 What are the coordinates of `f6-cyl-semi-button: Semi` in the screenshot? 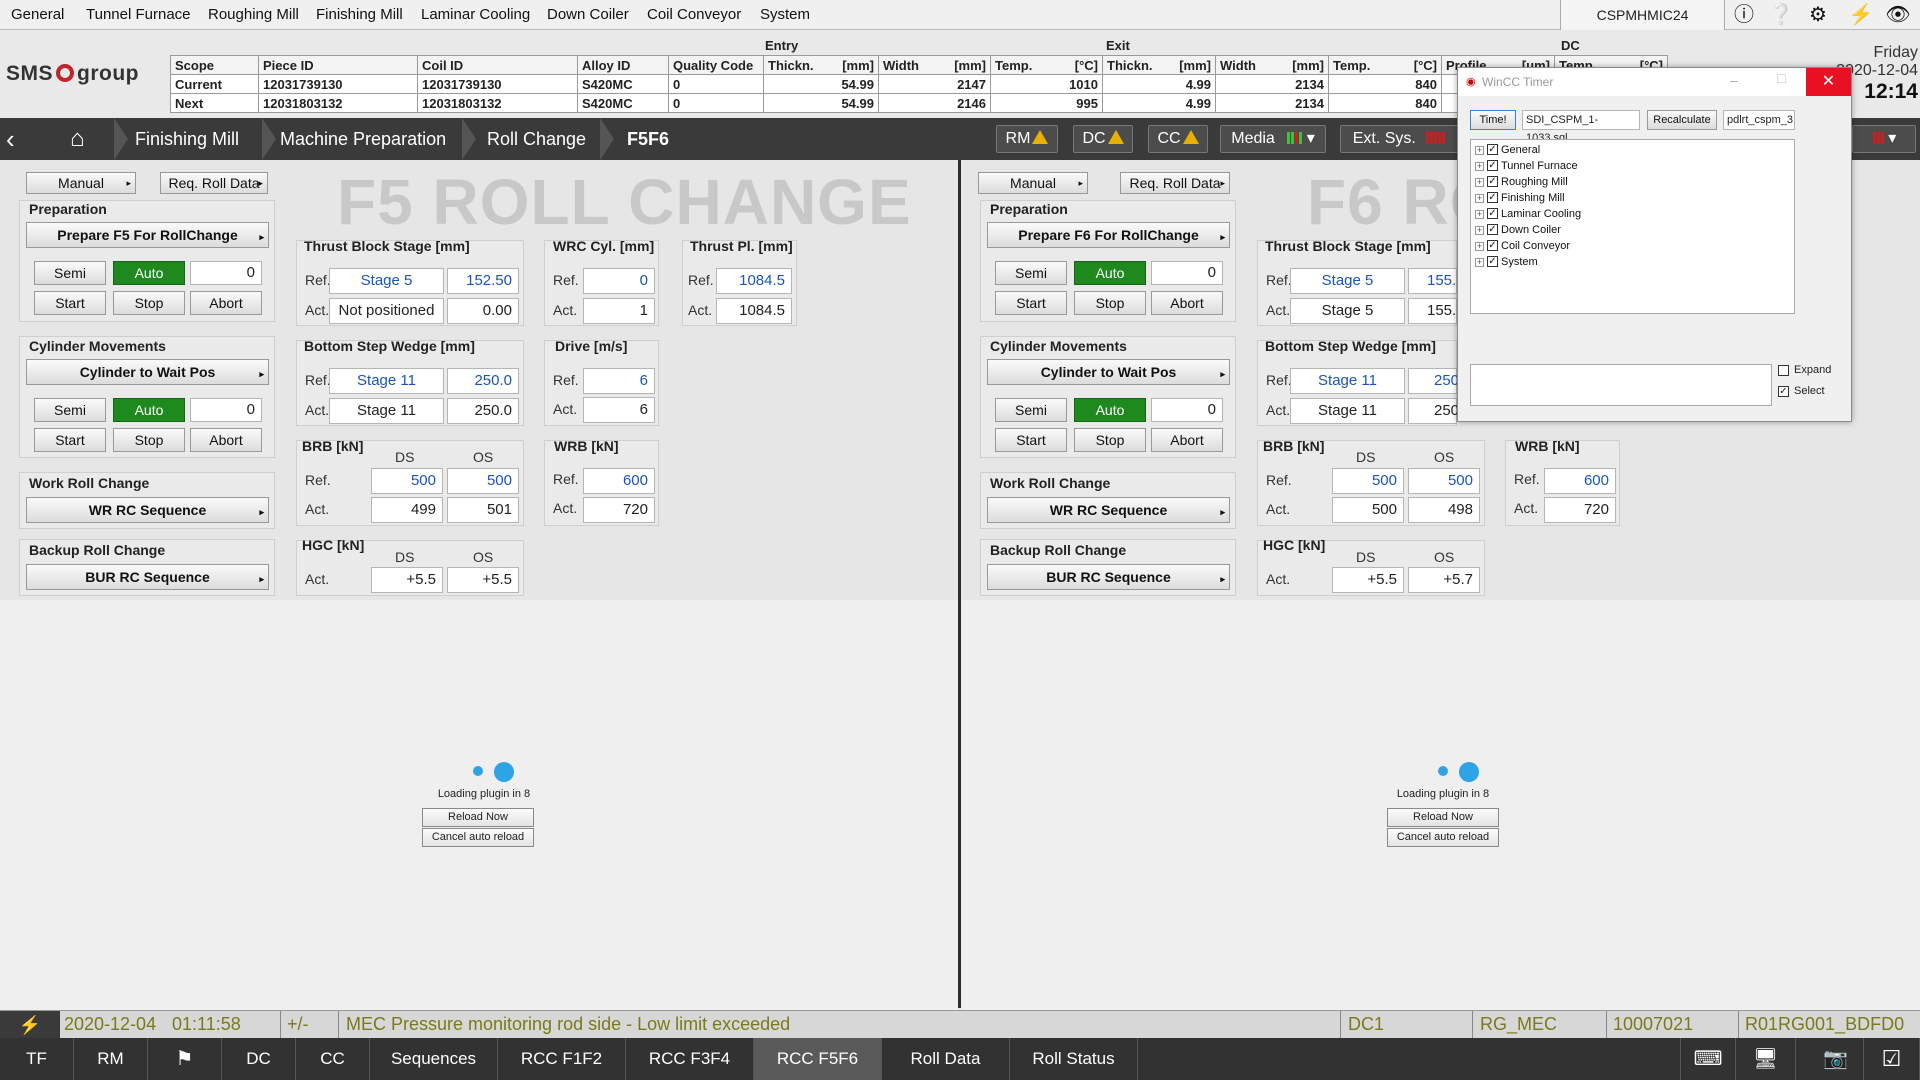 It's located at (1031, 410).